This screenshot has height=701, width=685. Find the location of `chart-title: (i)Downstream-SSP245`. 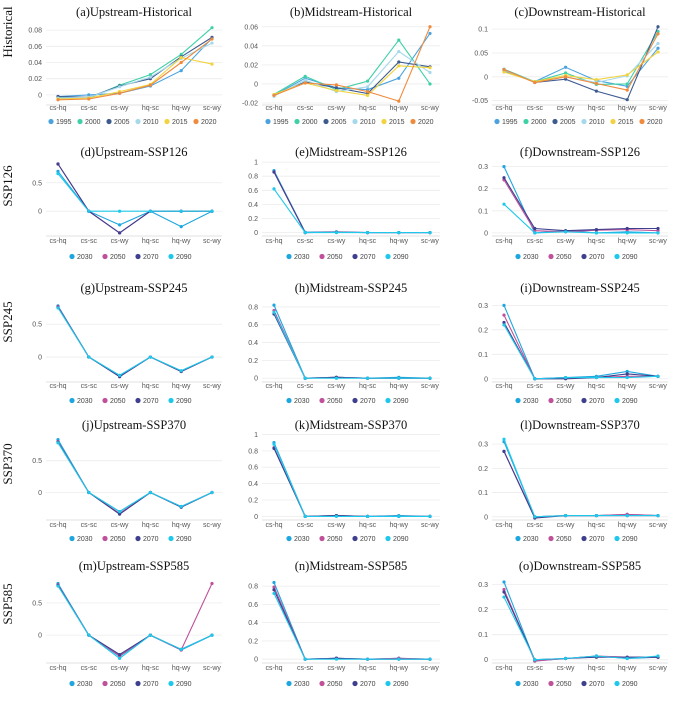

chart-title: (i)Downstream-SSP245 is located at coordinates (579, 288).